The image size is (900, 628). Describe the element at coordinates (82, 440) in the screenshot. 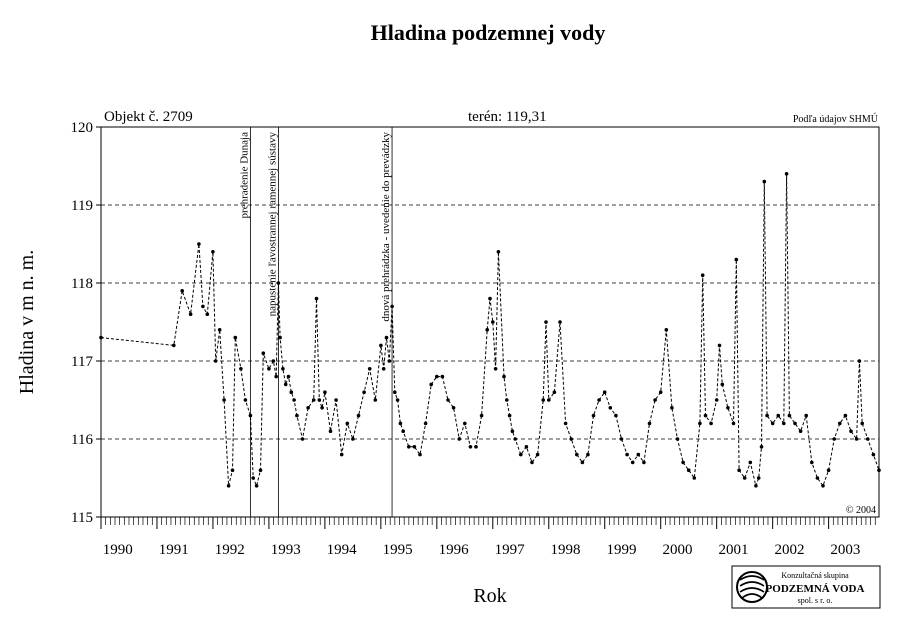

I see `y-tick-label-116: 116` at that location.